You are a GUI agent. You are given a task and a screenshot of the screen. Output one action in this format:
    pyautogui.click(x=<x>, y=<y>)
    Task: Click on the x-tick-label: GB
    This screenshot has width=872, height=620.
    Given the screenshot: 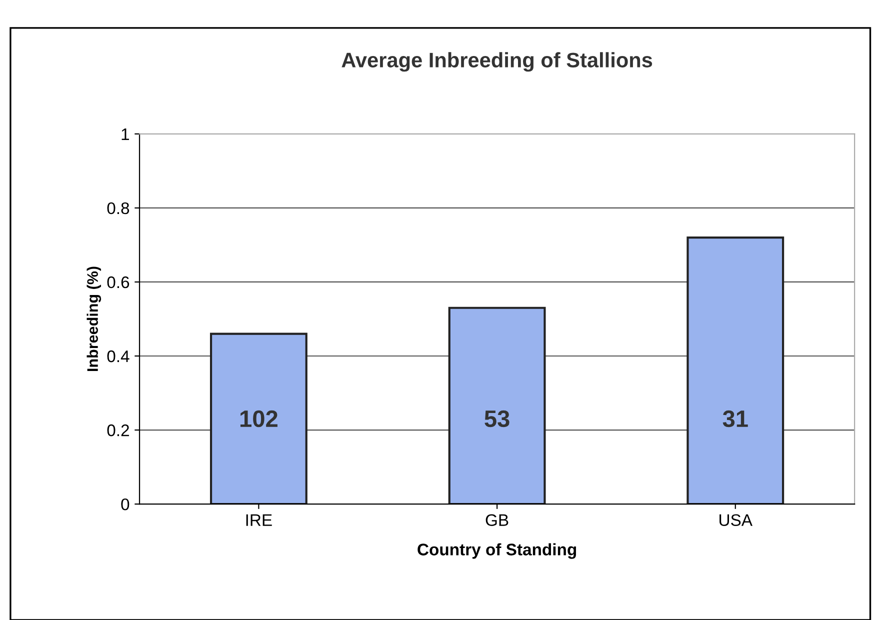 What is the action you would take?
    pyautogui.click(x=497, y=520)
    